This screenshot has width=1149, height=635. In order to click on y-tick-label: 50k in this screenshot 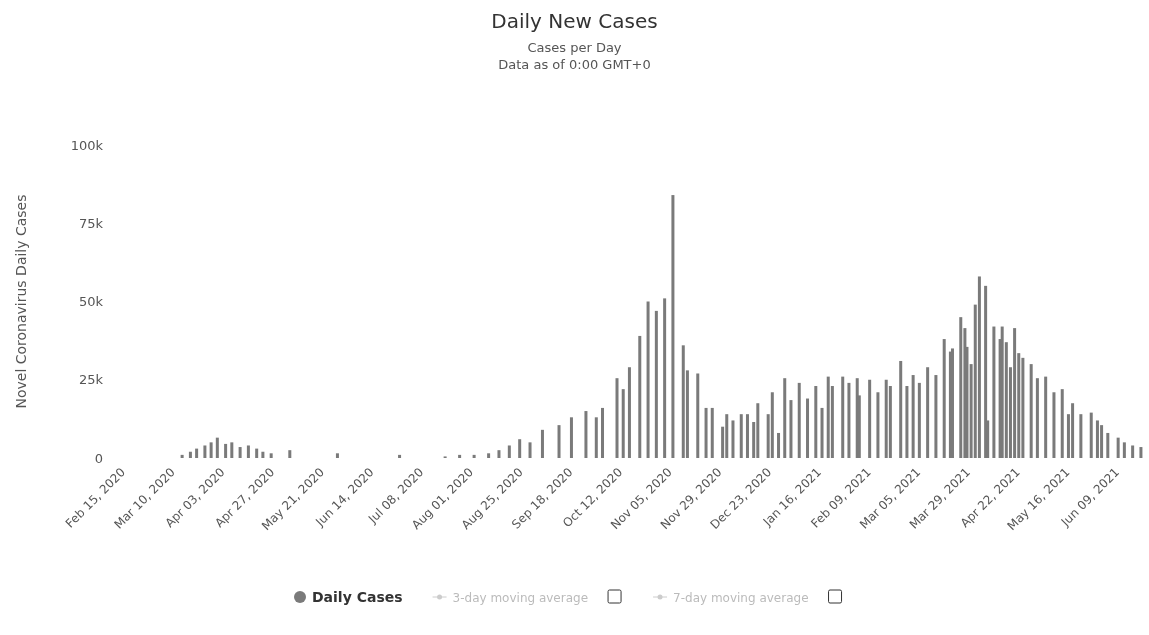, I will do `click(91, 302)`.